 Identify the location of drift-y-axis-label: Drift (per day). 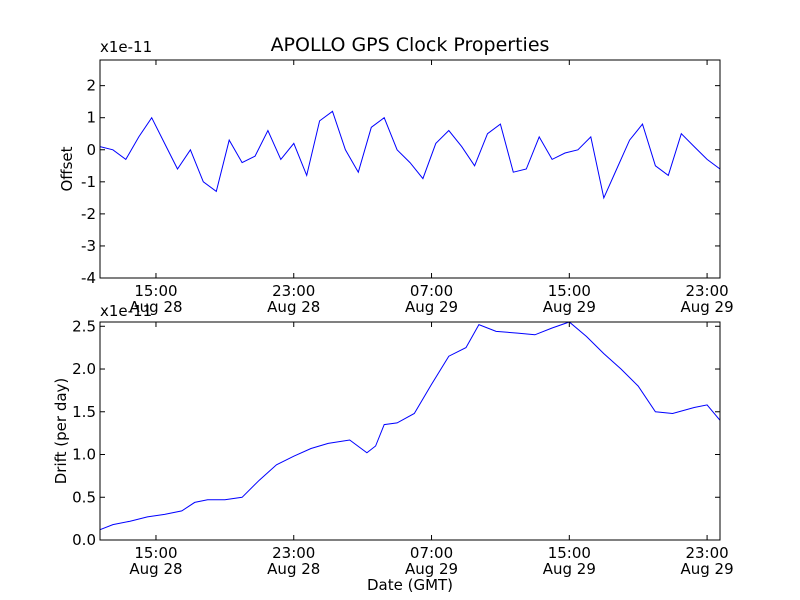
(61, 431).